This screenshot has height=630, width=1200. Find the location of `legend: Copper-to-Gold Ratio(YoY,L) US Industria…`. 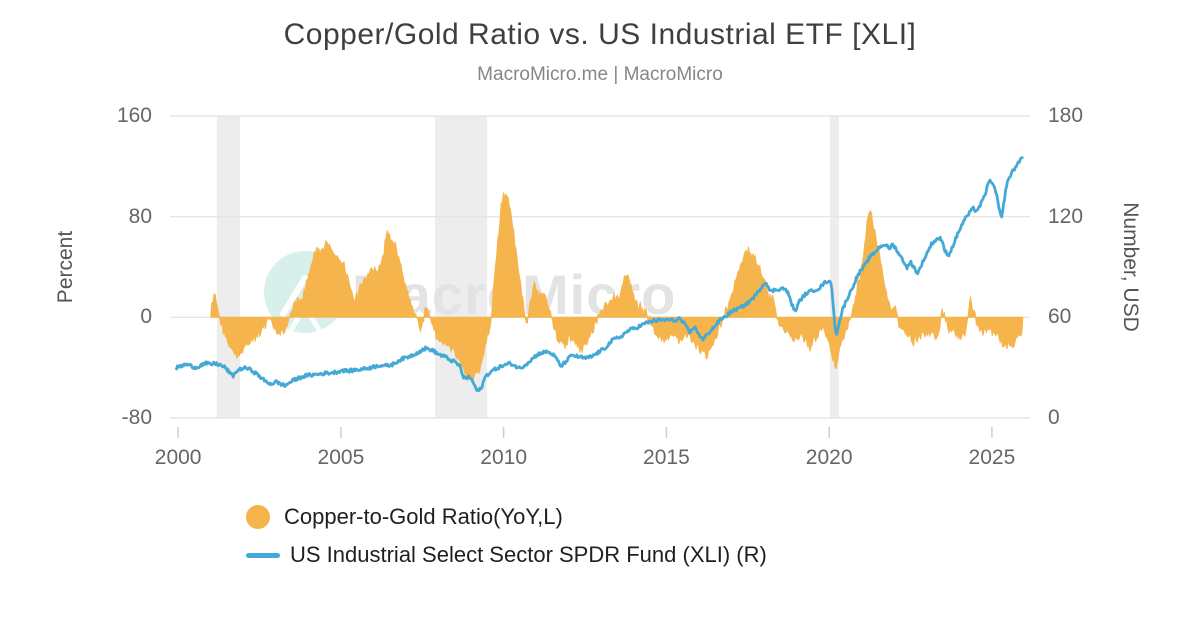

legend: Copper-to-Gold Ratio(YoY,L) US Industria… is located at coordinates (506, 536).